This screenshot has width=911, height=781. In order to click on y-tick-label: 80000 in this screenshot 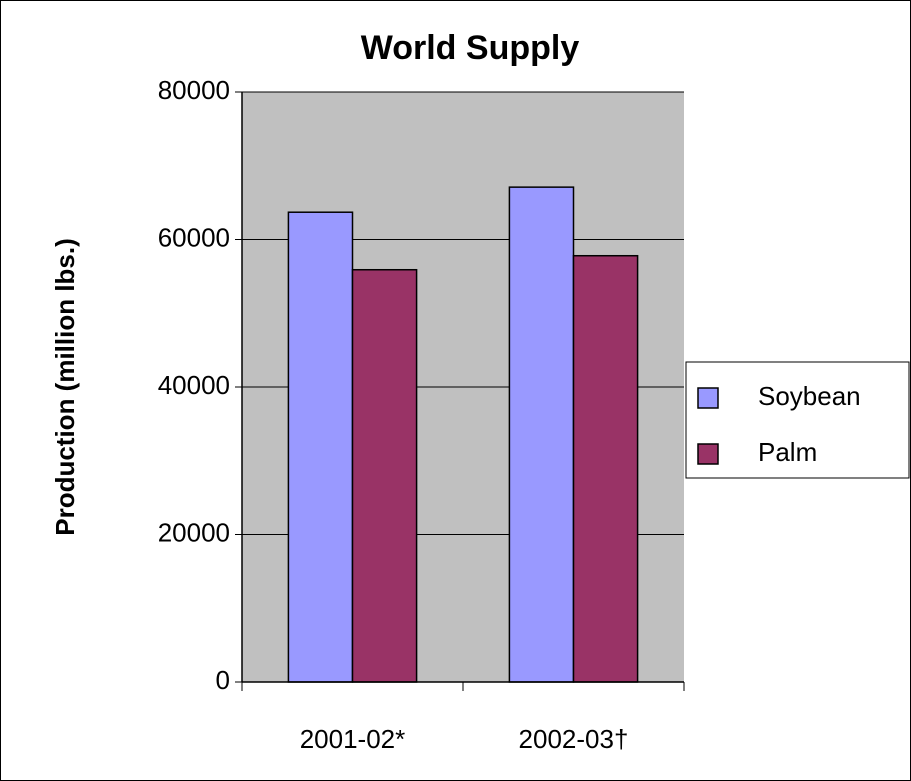, I will do `click(194, 90)`.